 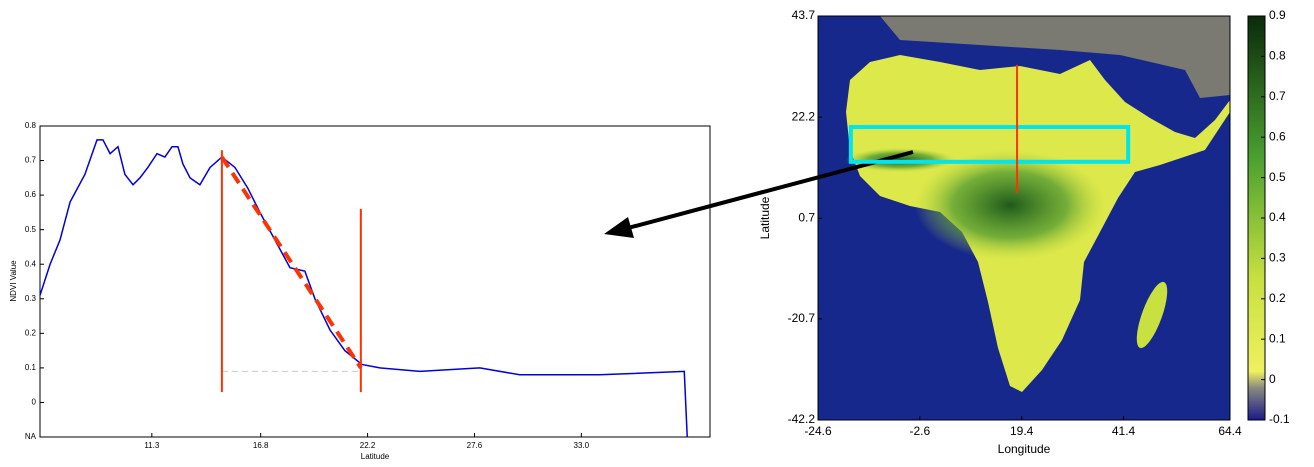 What do you see at coordinates (31, 298) in the screenshot?
I see `y-tick-label: 0.3` at bounding box center [31, 298].